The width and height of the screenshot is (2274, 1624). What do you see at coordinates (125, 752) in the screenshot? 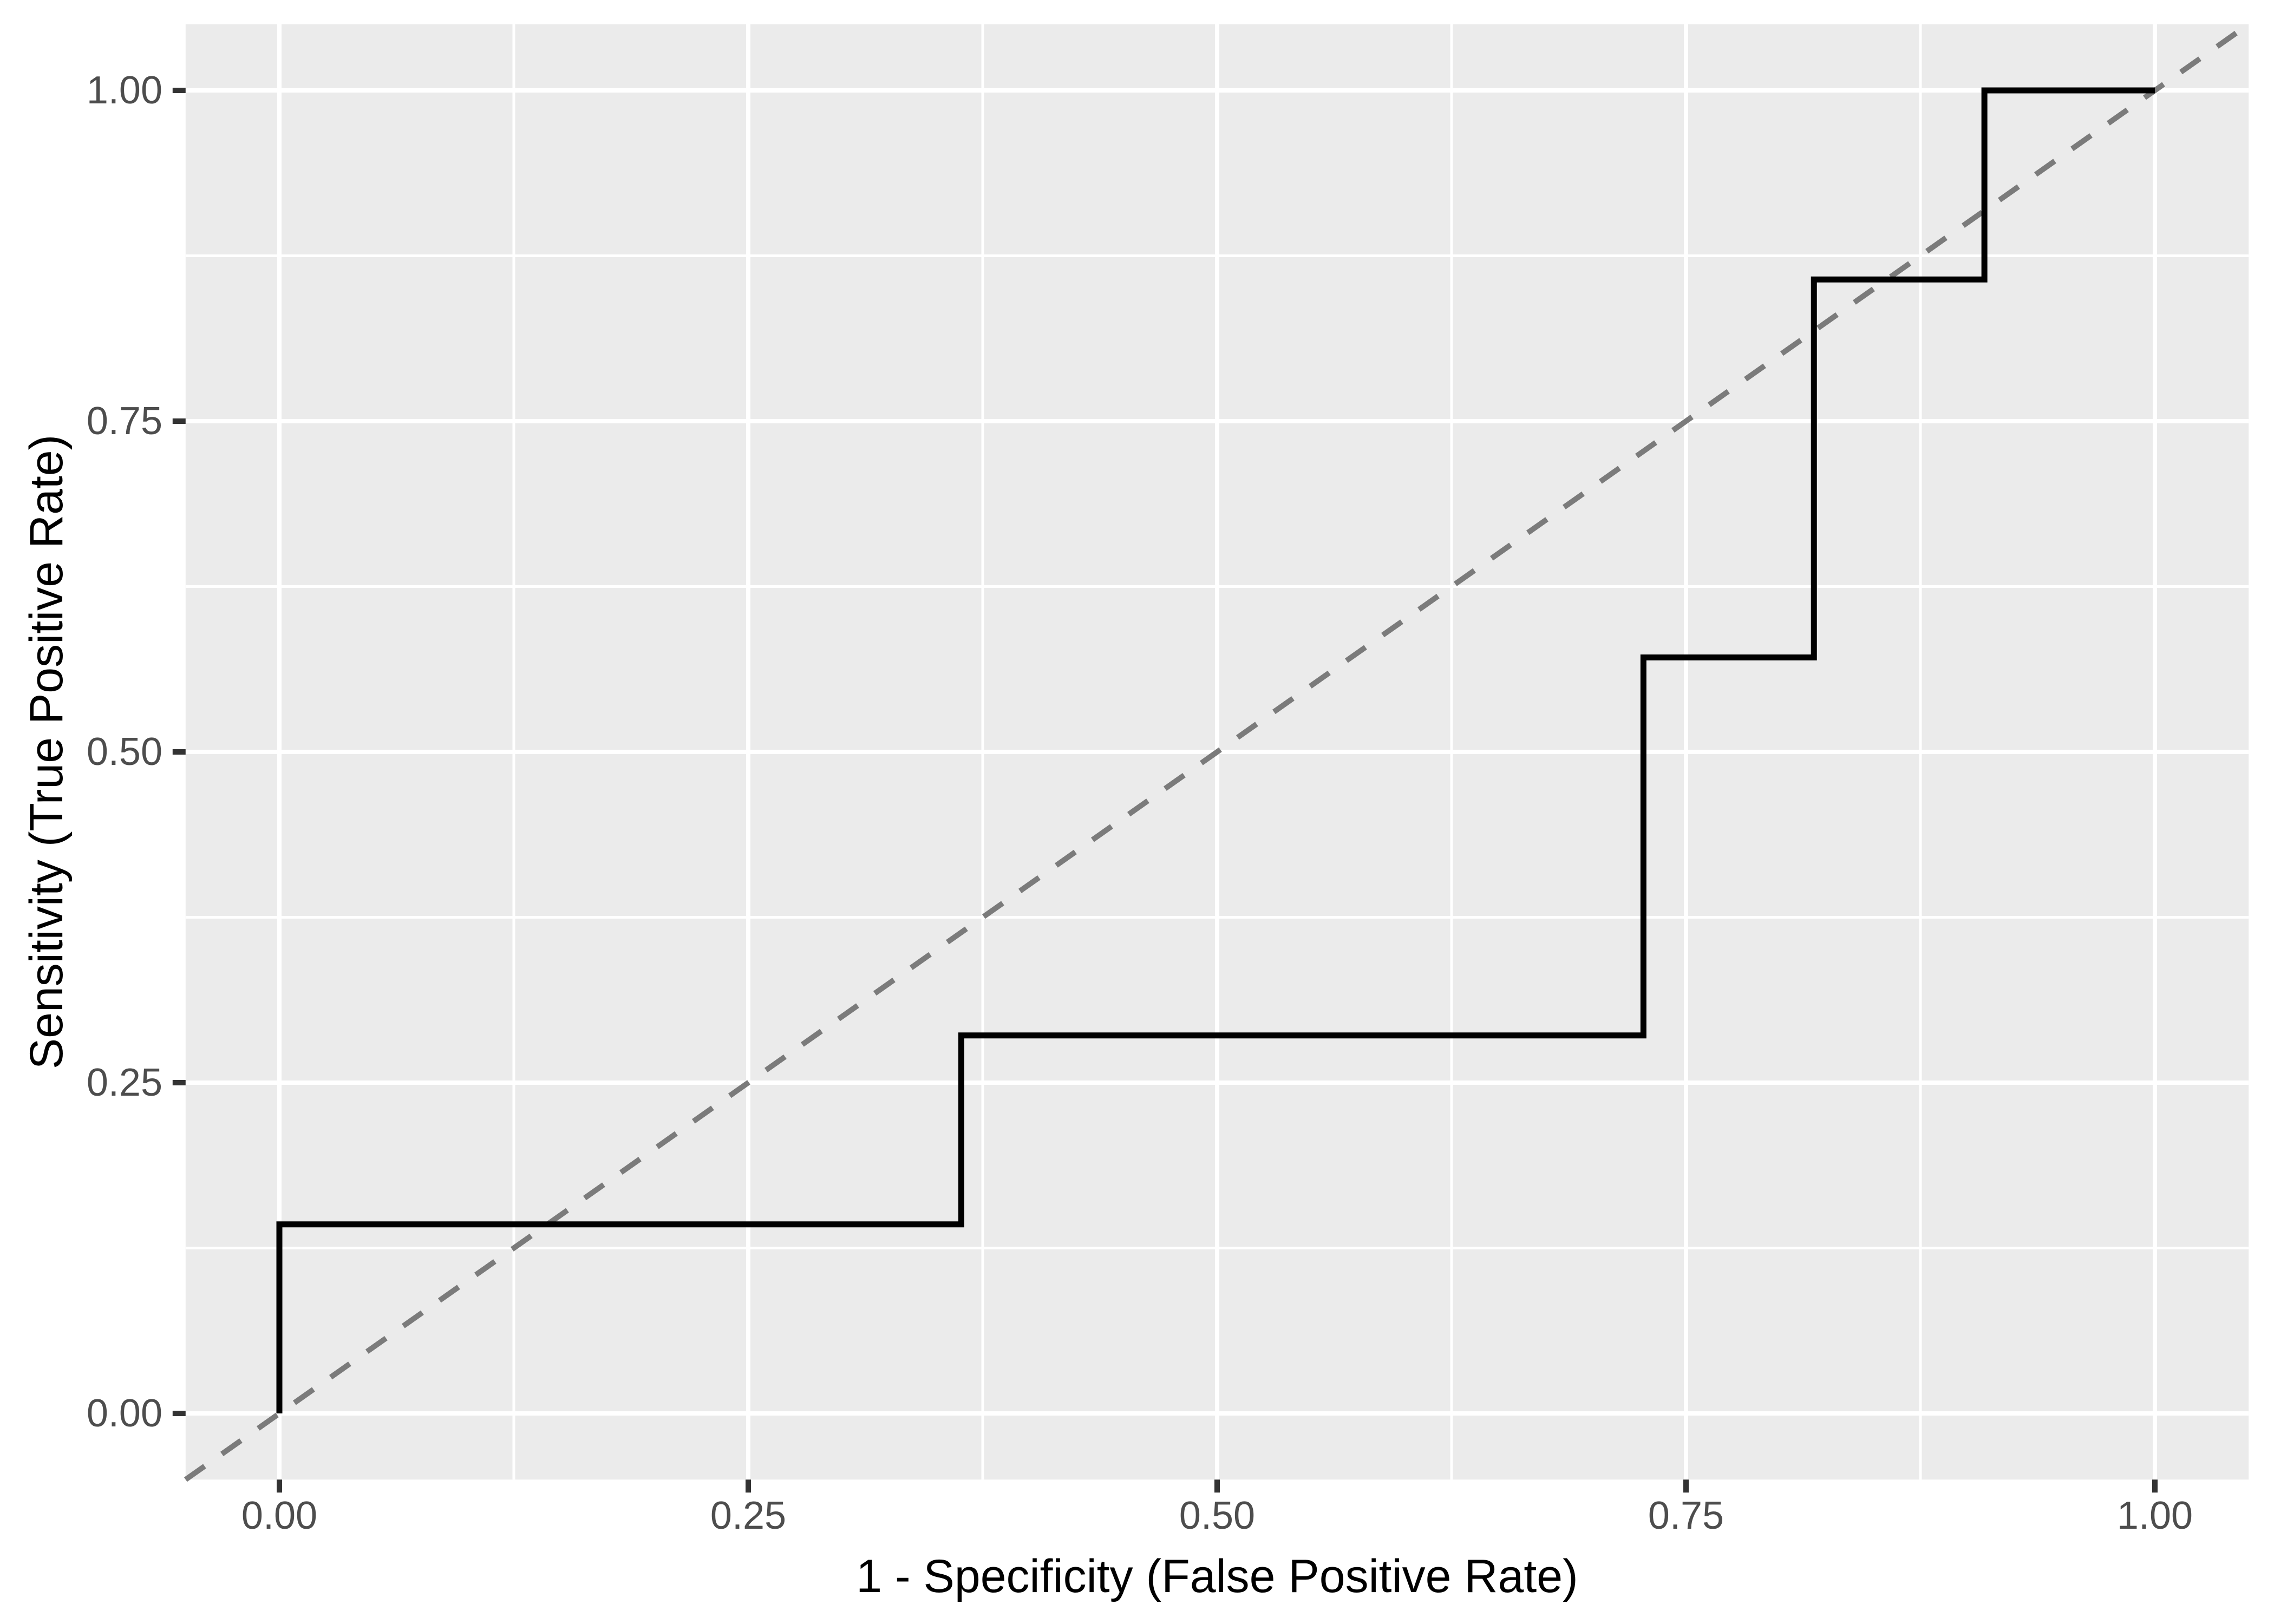
I see `y-tick-label: 0.50` at bounding box center [125, 752].